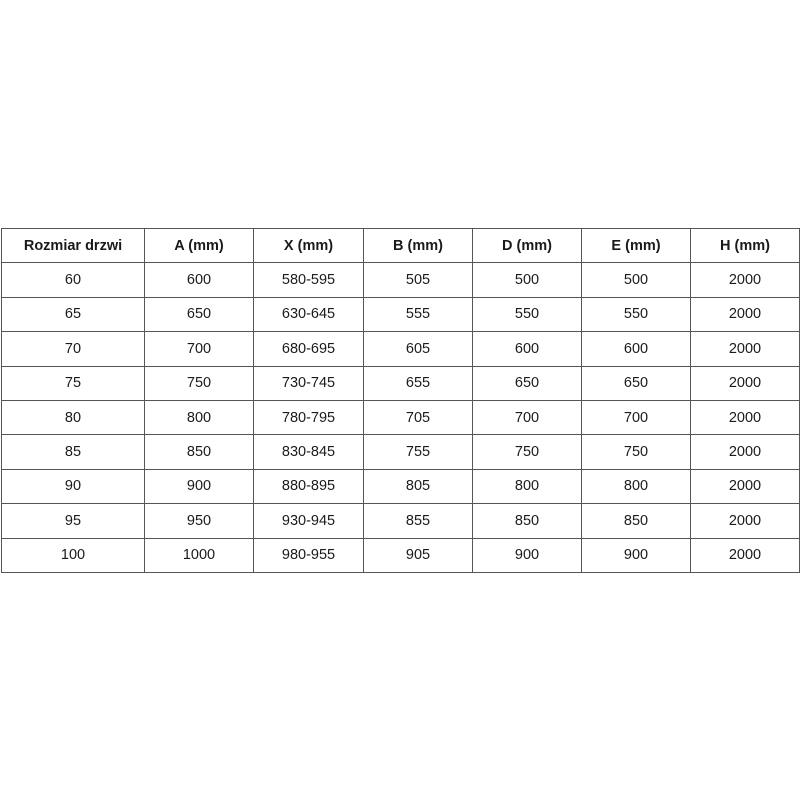  I want to click on column-header: X (mm), so click(308, 245).